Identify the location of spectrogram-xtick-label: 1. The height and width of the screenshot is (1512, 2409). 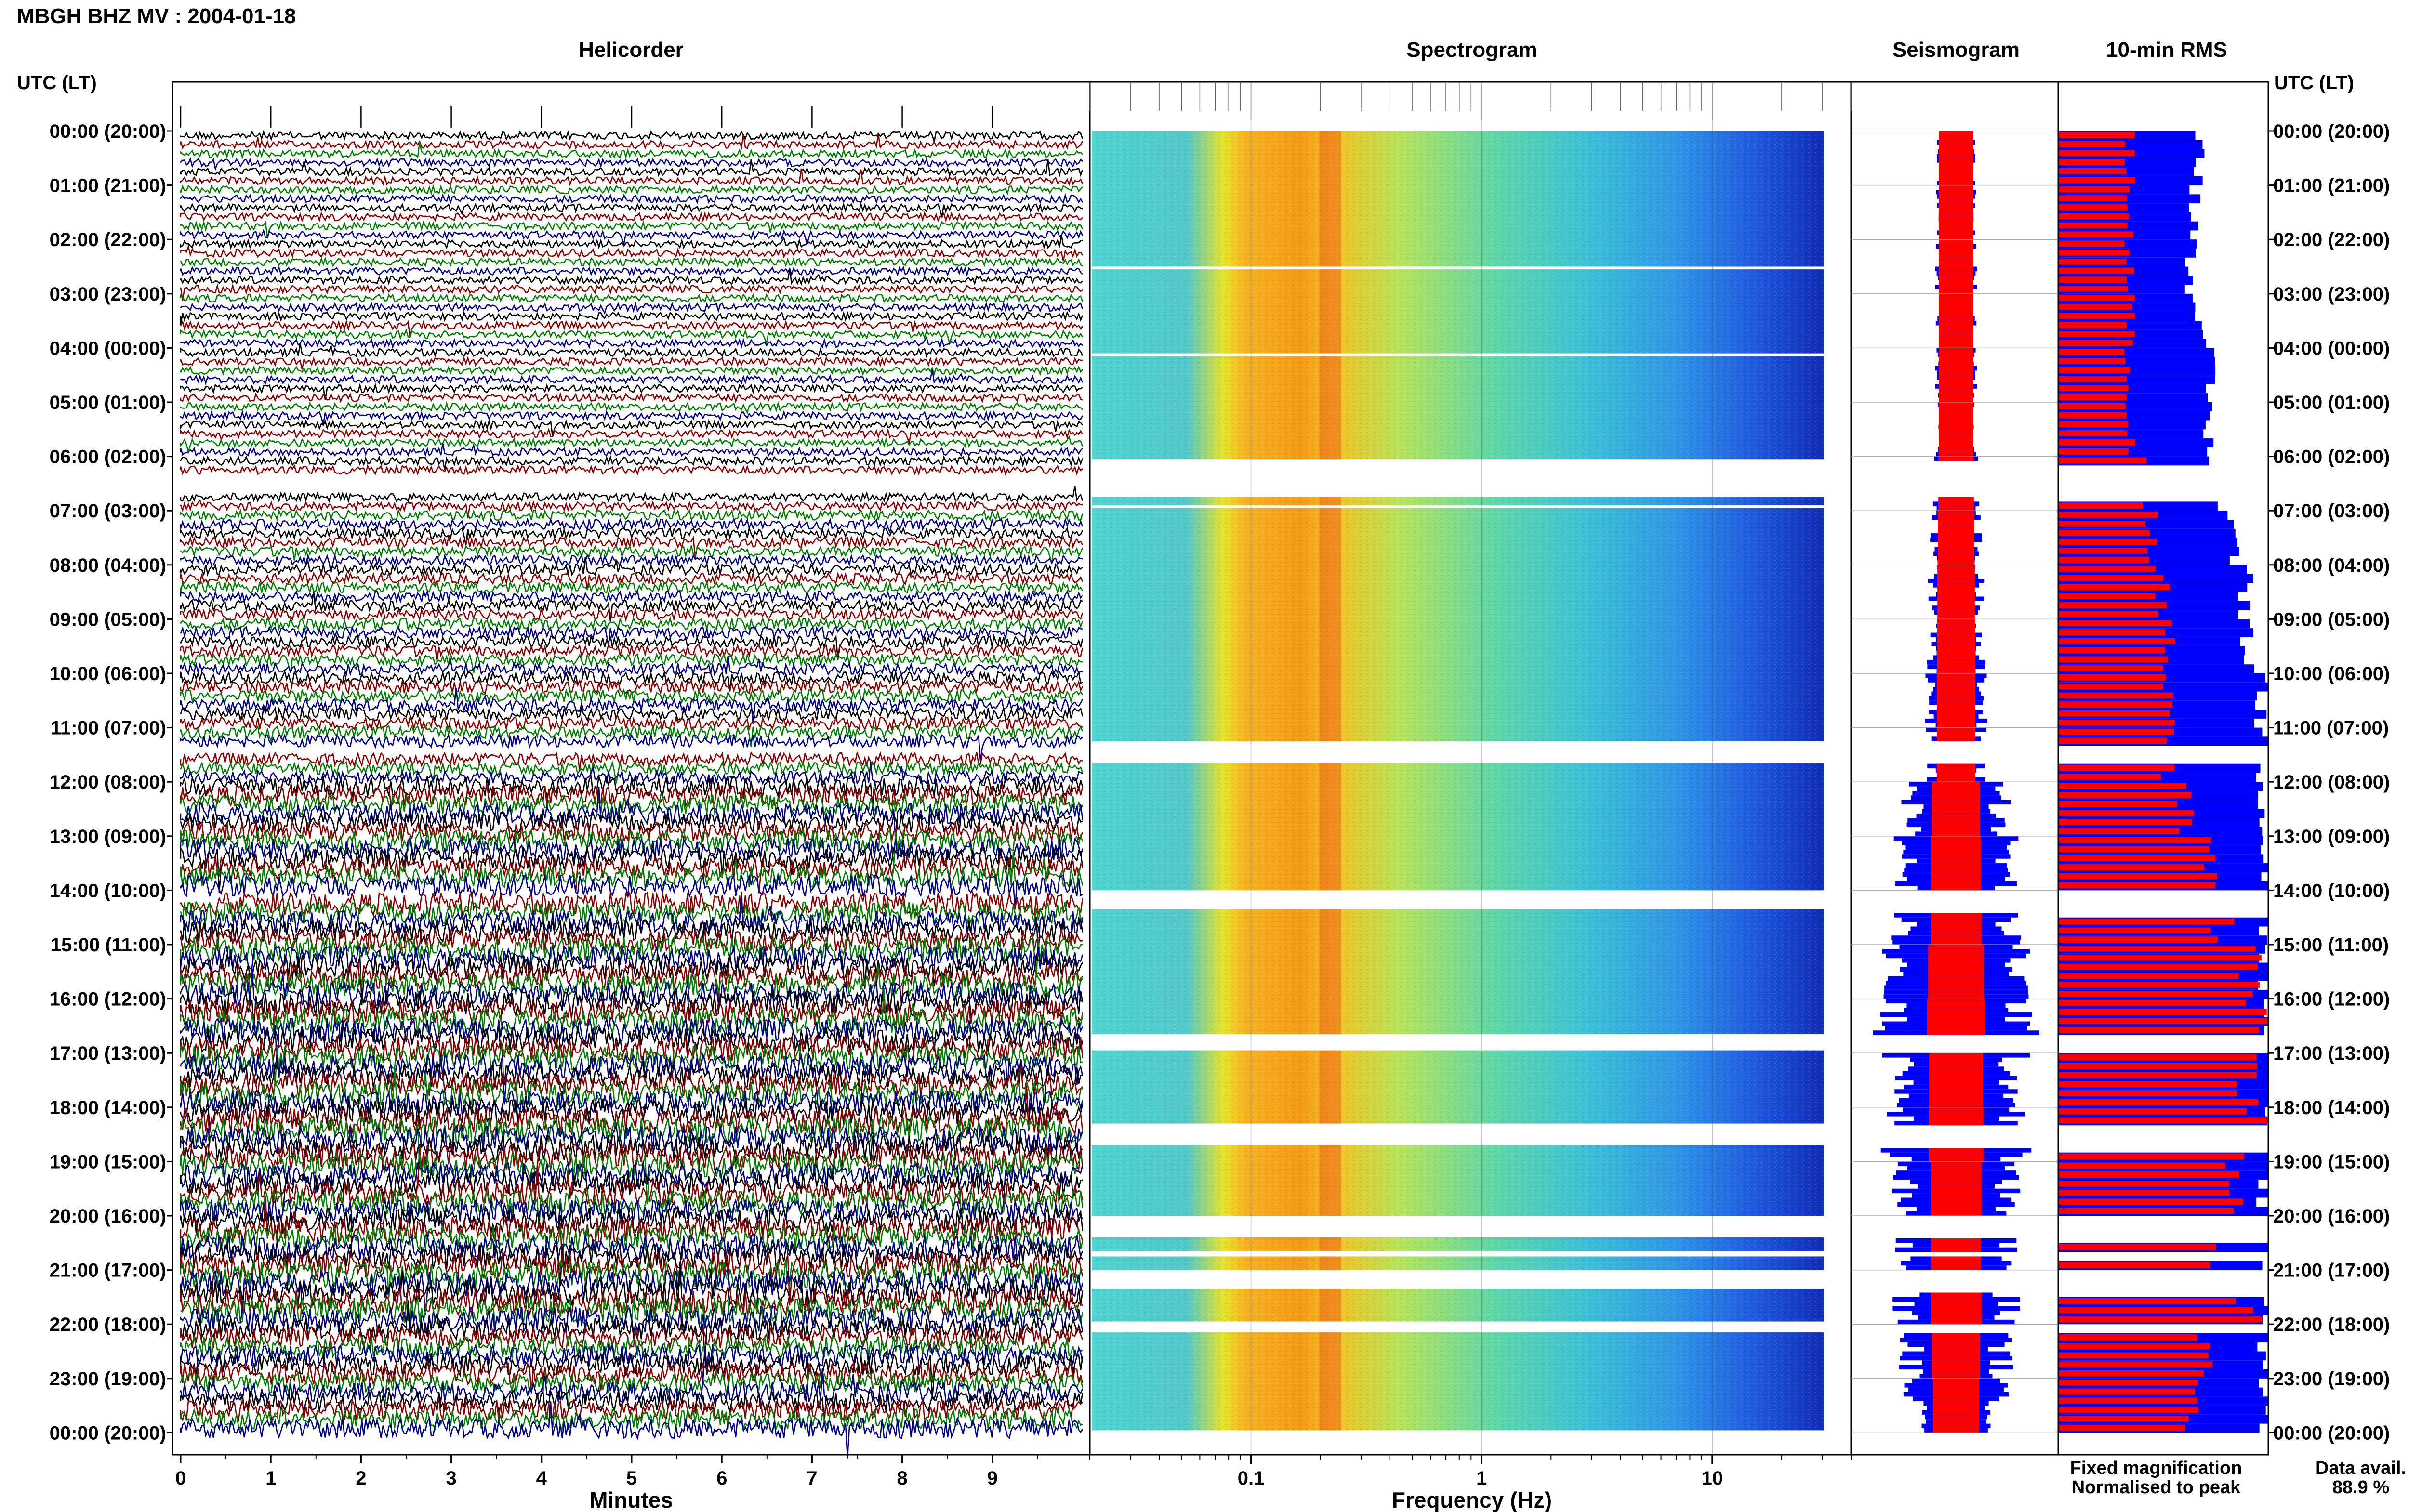
(1481, 1478).